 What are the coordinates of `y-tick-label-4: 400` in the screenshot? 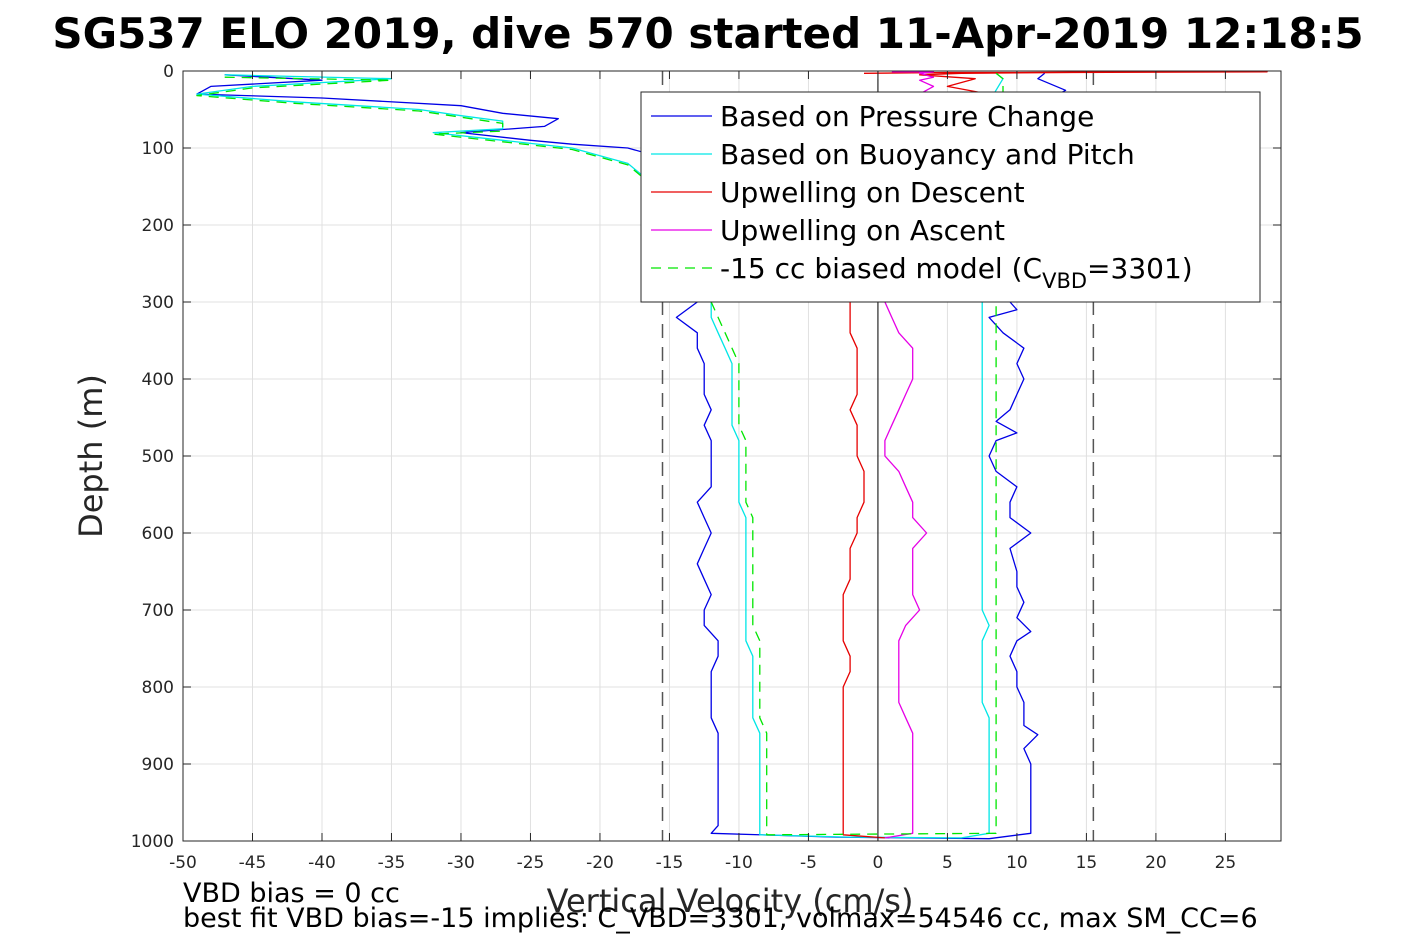 It's located at (158, 380).